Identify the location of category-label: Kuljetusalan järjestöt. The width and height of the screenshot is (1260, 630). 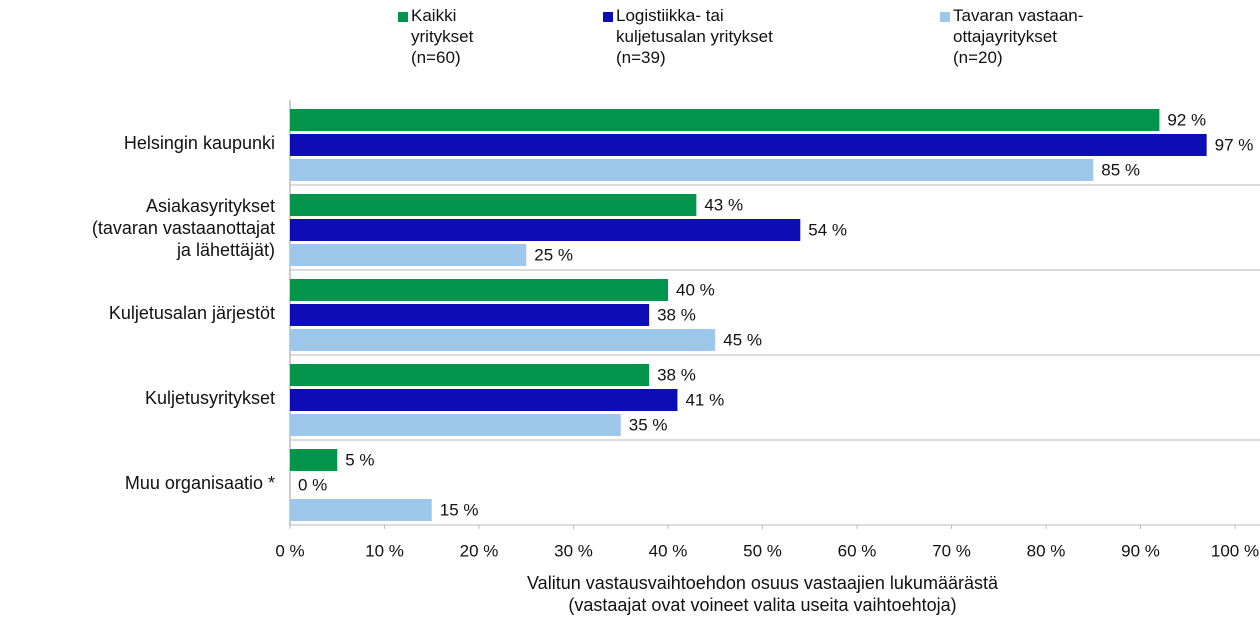
(191, 312).